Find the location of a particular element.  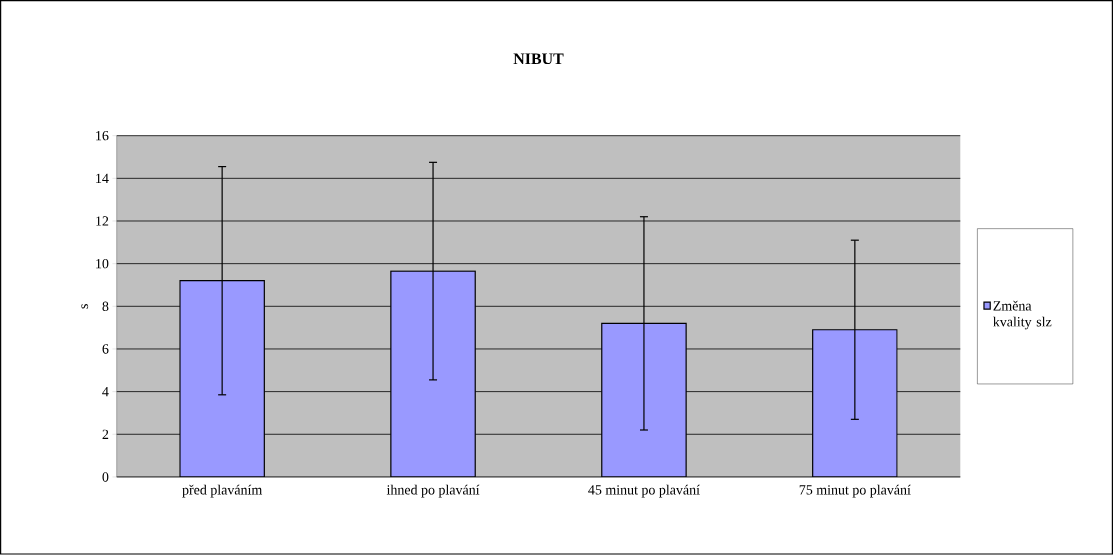

legend-label: Změna kvality slz is located at coordinates (1022, 315).